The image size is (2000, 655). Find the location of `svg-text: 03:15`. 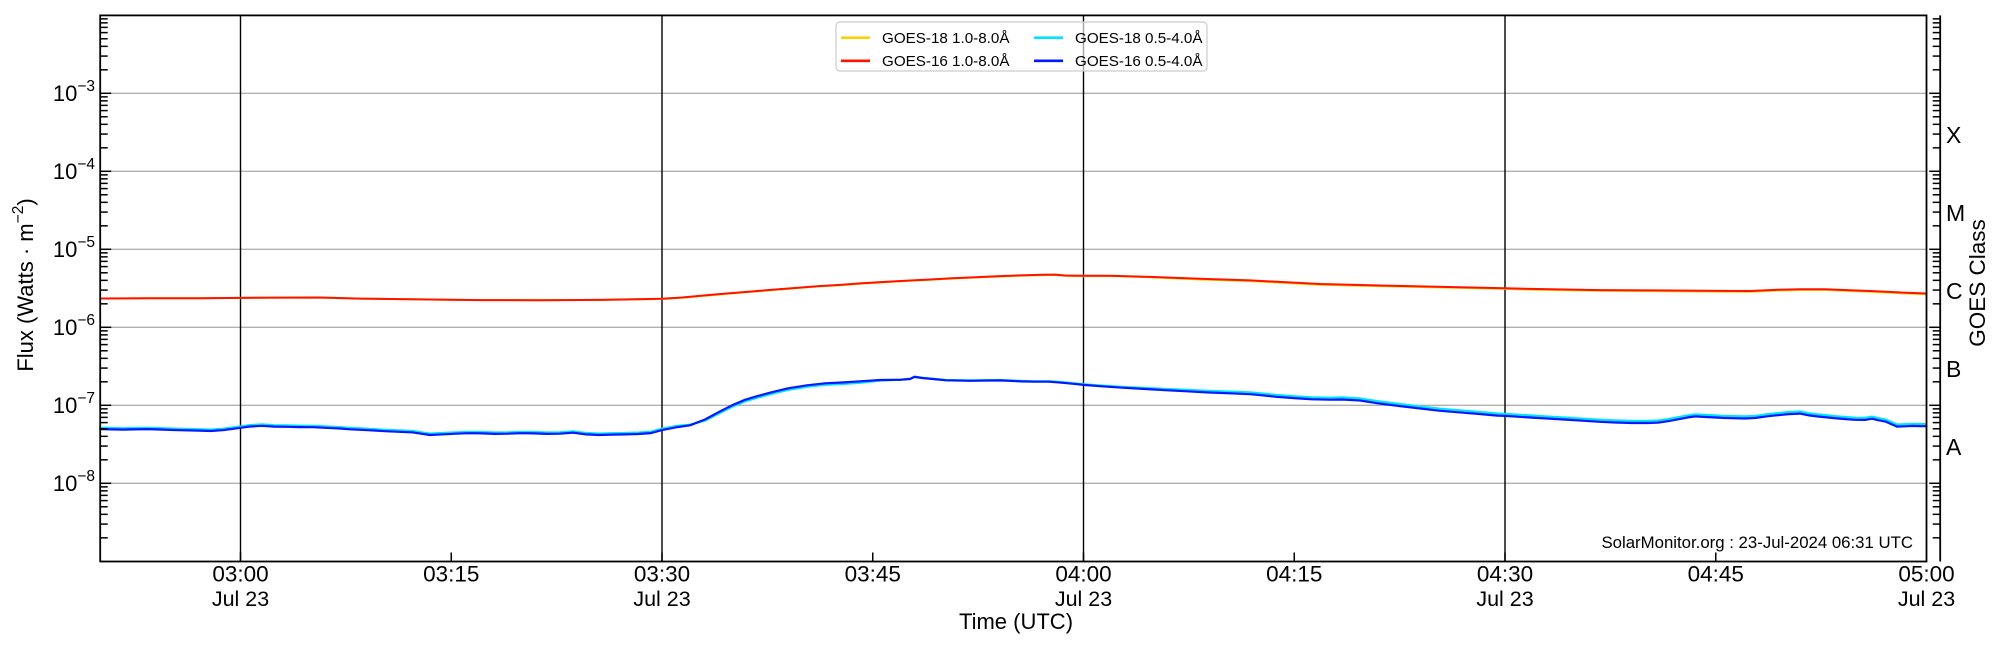

svg-text: 03:15 is located at coordinates (451, 574).